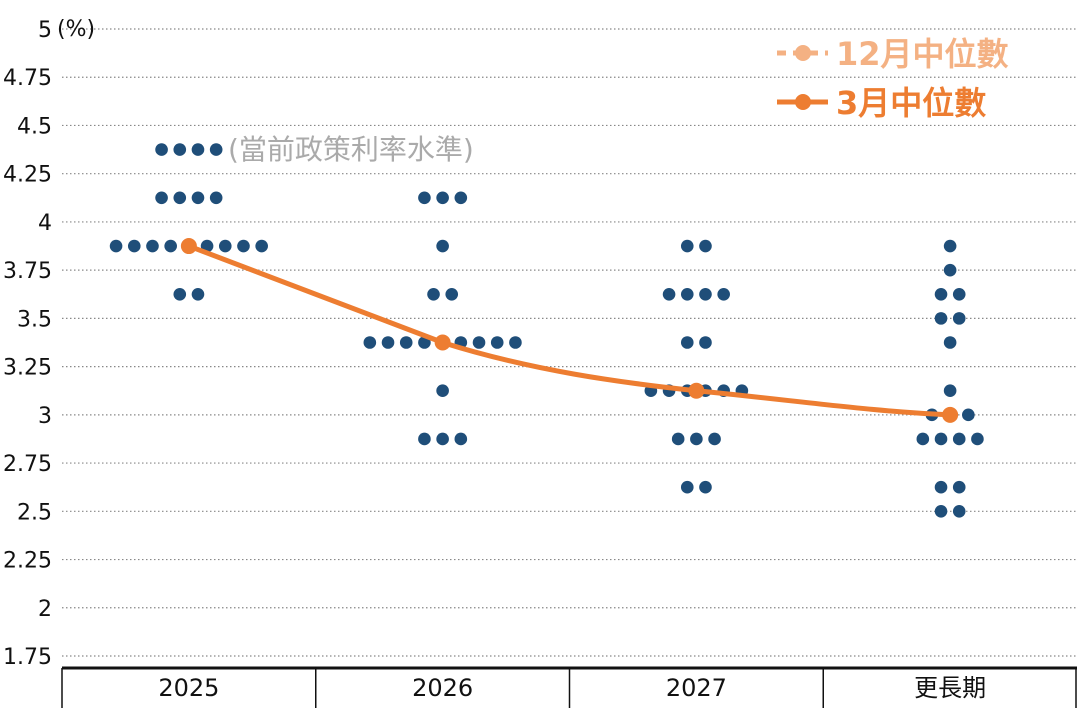 The image size is (1077, 718). I want to click on y-tick-label: 3.25, so click(27, 368).